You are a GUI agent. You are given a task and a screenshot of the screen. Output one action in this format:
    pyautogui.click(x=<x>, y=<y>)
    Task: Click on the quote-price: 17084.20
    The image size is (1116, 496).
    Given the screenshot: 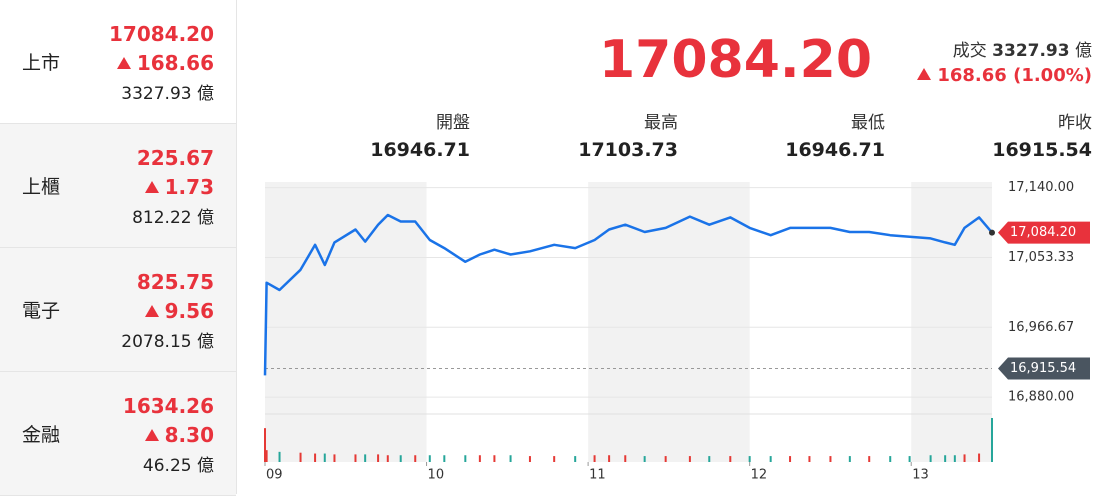 What is the action you would take?
    pyautogui.click(x=735, y=60)
    